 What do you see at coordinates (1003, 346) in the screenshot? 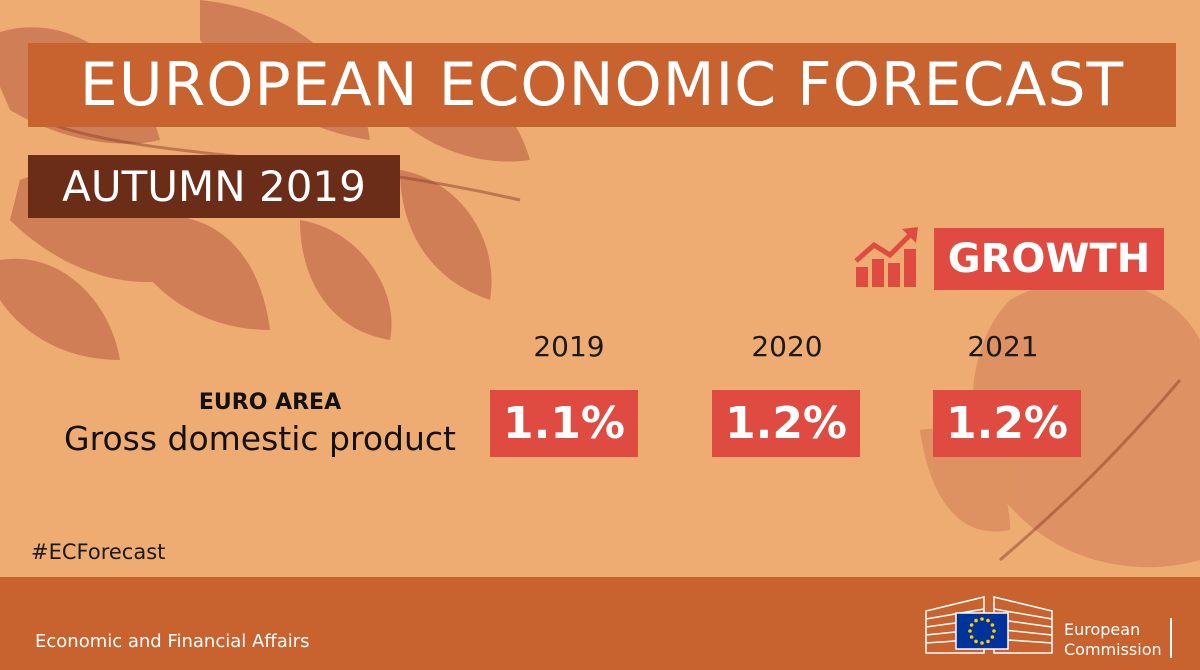
I see `year-header-2021: 2021` at bounding box center [1003, 346].